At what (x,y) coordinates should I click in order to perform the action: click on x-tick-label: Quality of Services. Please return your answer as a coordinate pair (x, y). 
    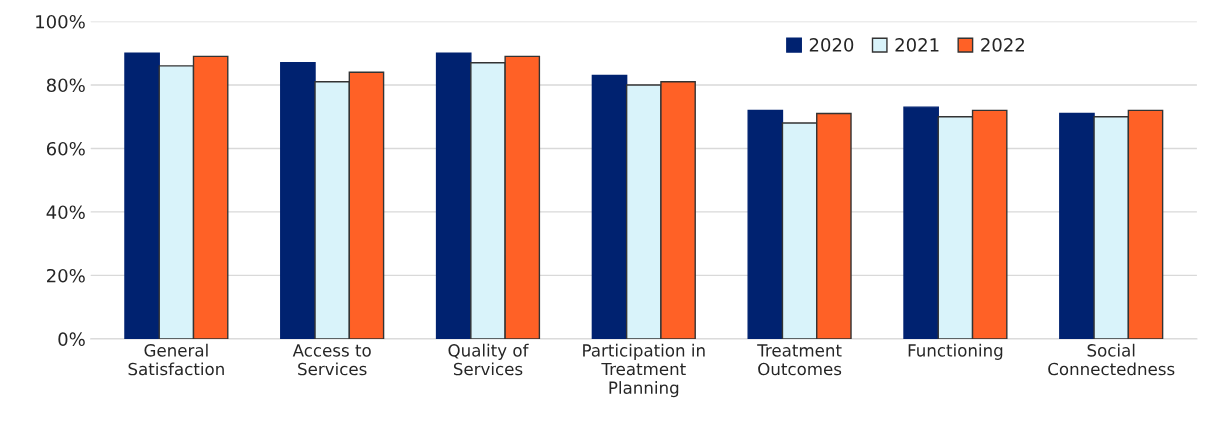
    Looking at the image, I should click on (488, 359).